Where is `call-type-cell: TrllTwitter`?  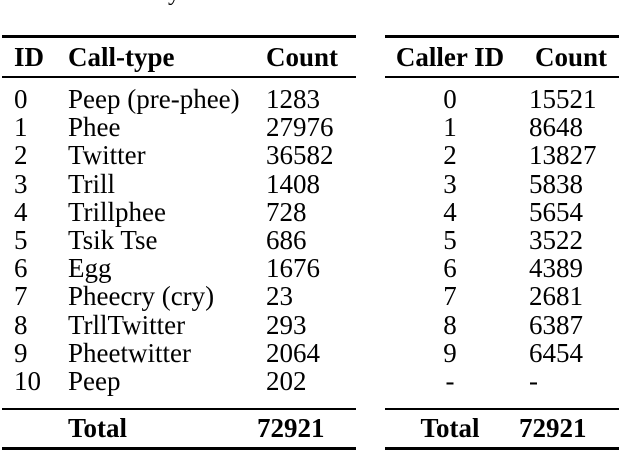
call-type-cell: TrllTwitter is located at coordinates (127, 324).